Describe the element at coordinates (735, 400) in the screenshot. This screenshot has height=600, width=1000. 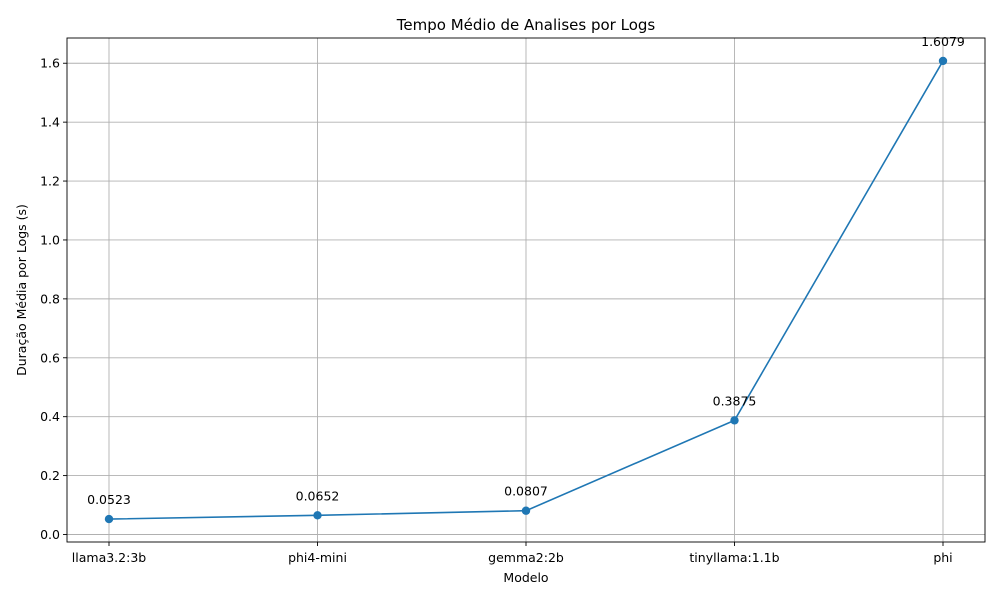
I see `data-label: 0.3875` at that location.